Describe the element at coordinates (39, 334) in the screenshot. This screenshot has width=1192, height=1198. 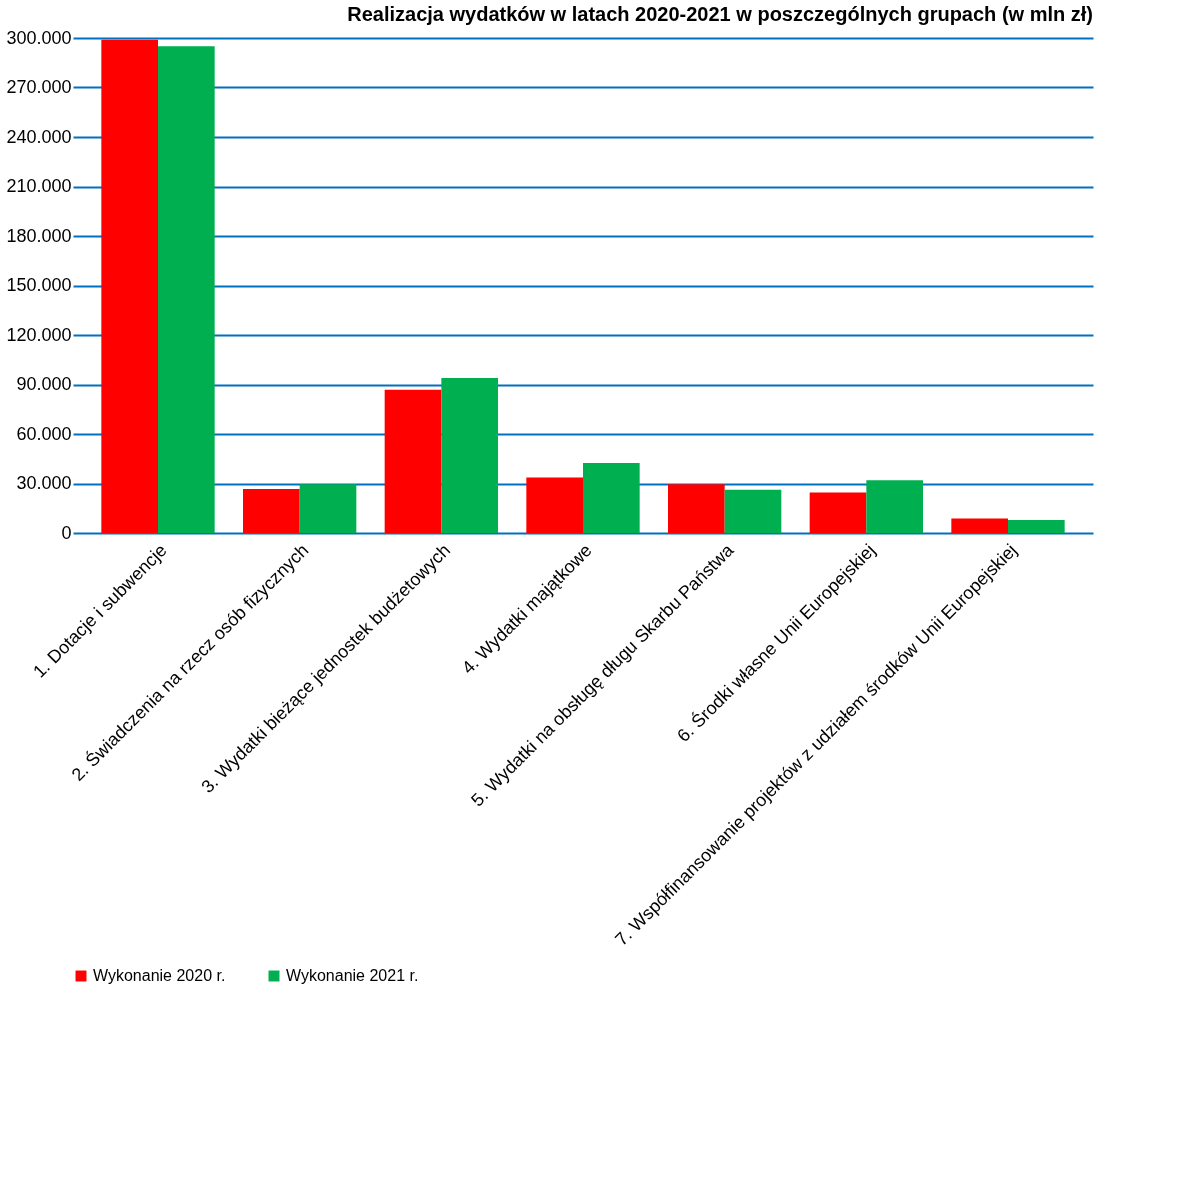
I see `y-tick-label: 120.000` at that location.